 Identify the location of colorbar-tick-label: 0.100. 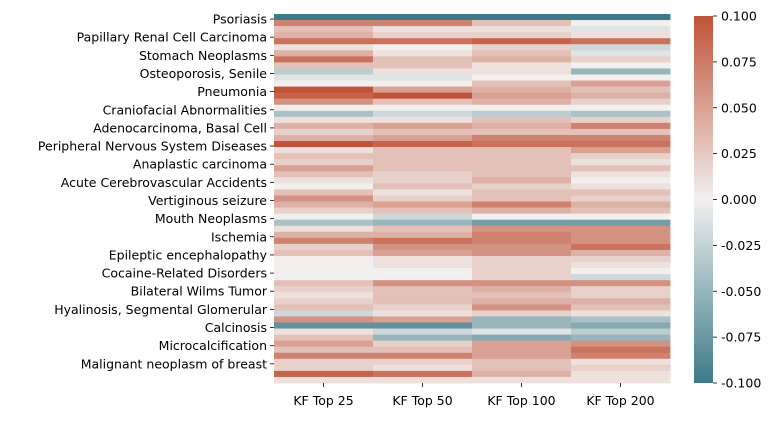
(739, 16).